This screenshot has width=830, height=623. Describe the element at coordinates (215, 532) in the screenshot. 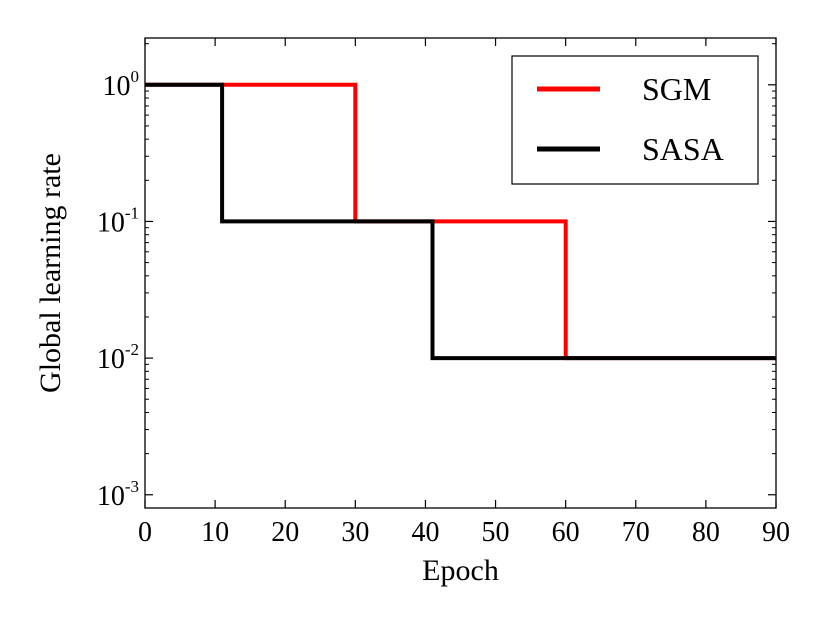

I see `x-tick-label: 10` at that location.